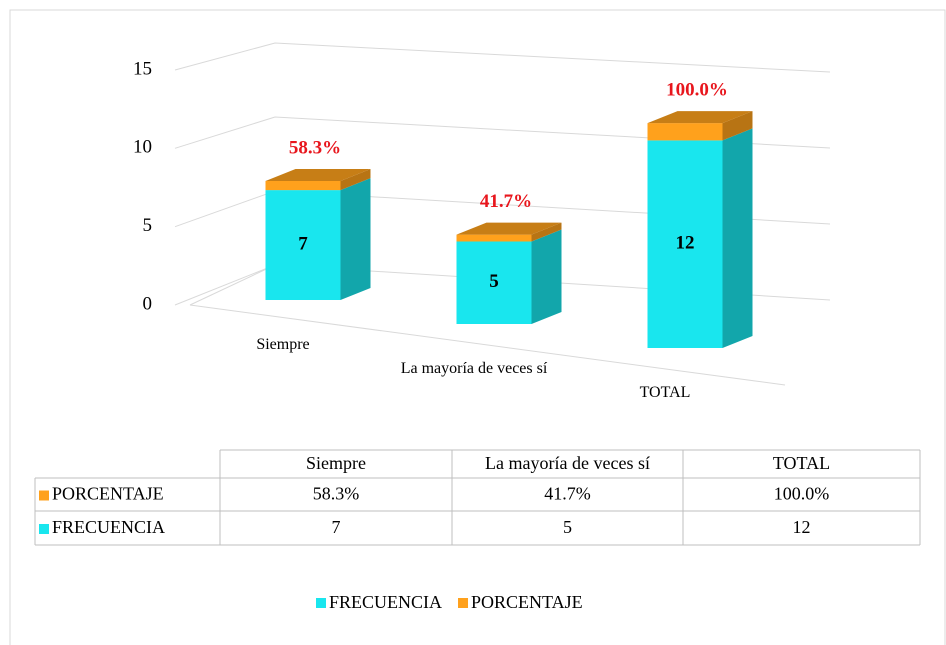 Image resolution: width=946 pixels, height=645 pixels. What do you see at coordinates (142, 68) in the screenshot?
I see `y-tick-label: 15` at bounding box center [142, 68].